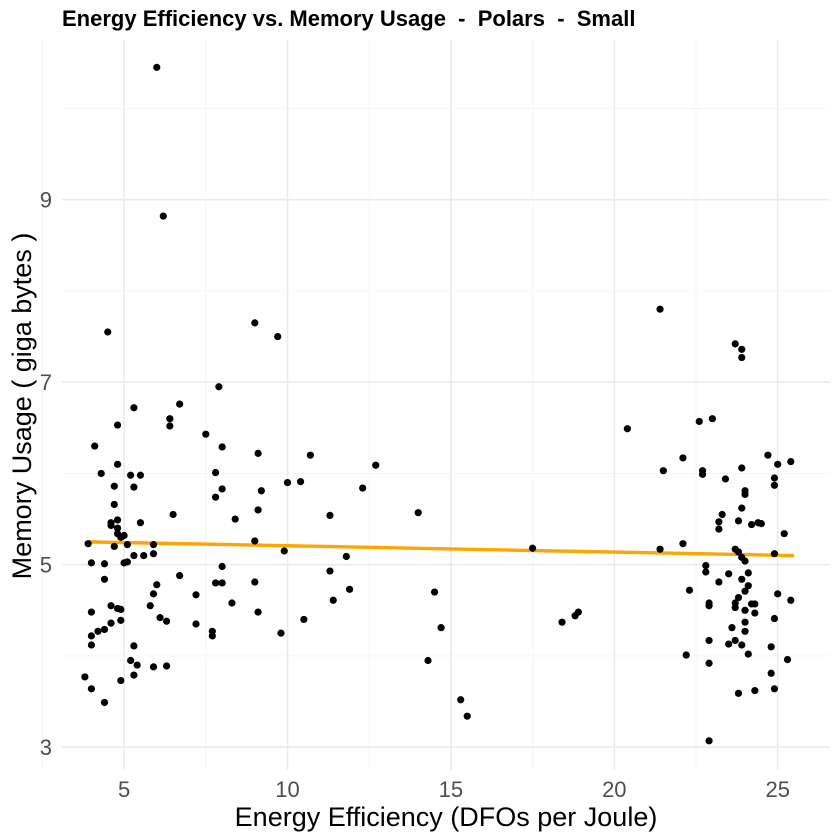 The height and width of the screenshot is (840, 840). Describe the element at coordinates (451, 789) in the screenshot. I see `x-tick-label: 15` at that location.